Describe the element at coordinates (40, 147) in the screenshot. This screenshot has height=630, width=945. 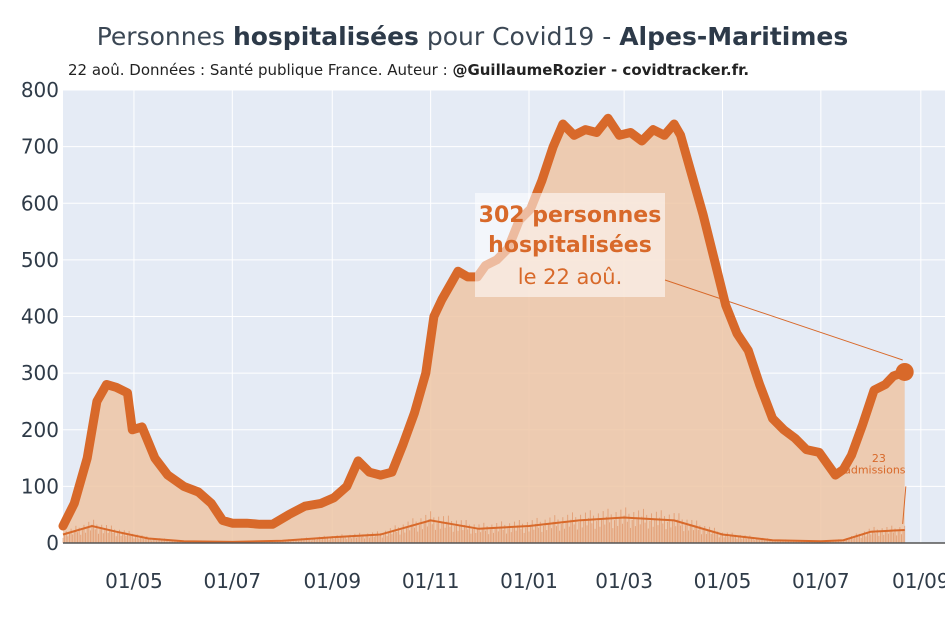
I see `y-tick-label: 700` at that location.